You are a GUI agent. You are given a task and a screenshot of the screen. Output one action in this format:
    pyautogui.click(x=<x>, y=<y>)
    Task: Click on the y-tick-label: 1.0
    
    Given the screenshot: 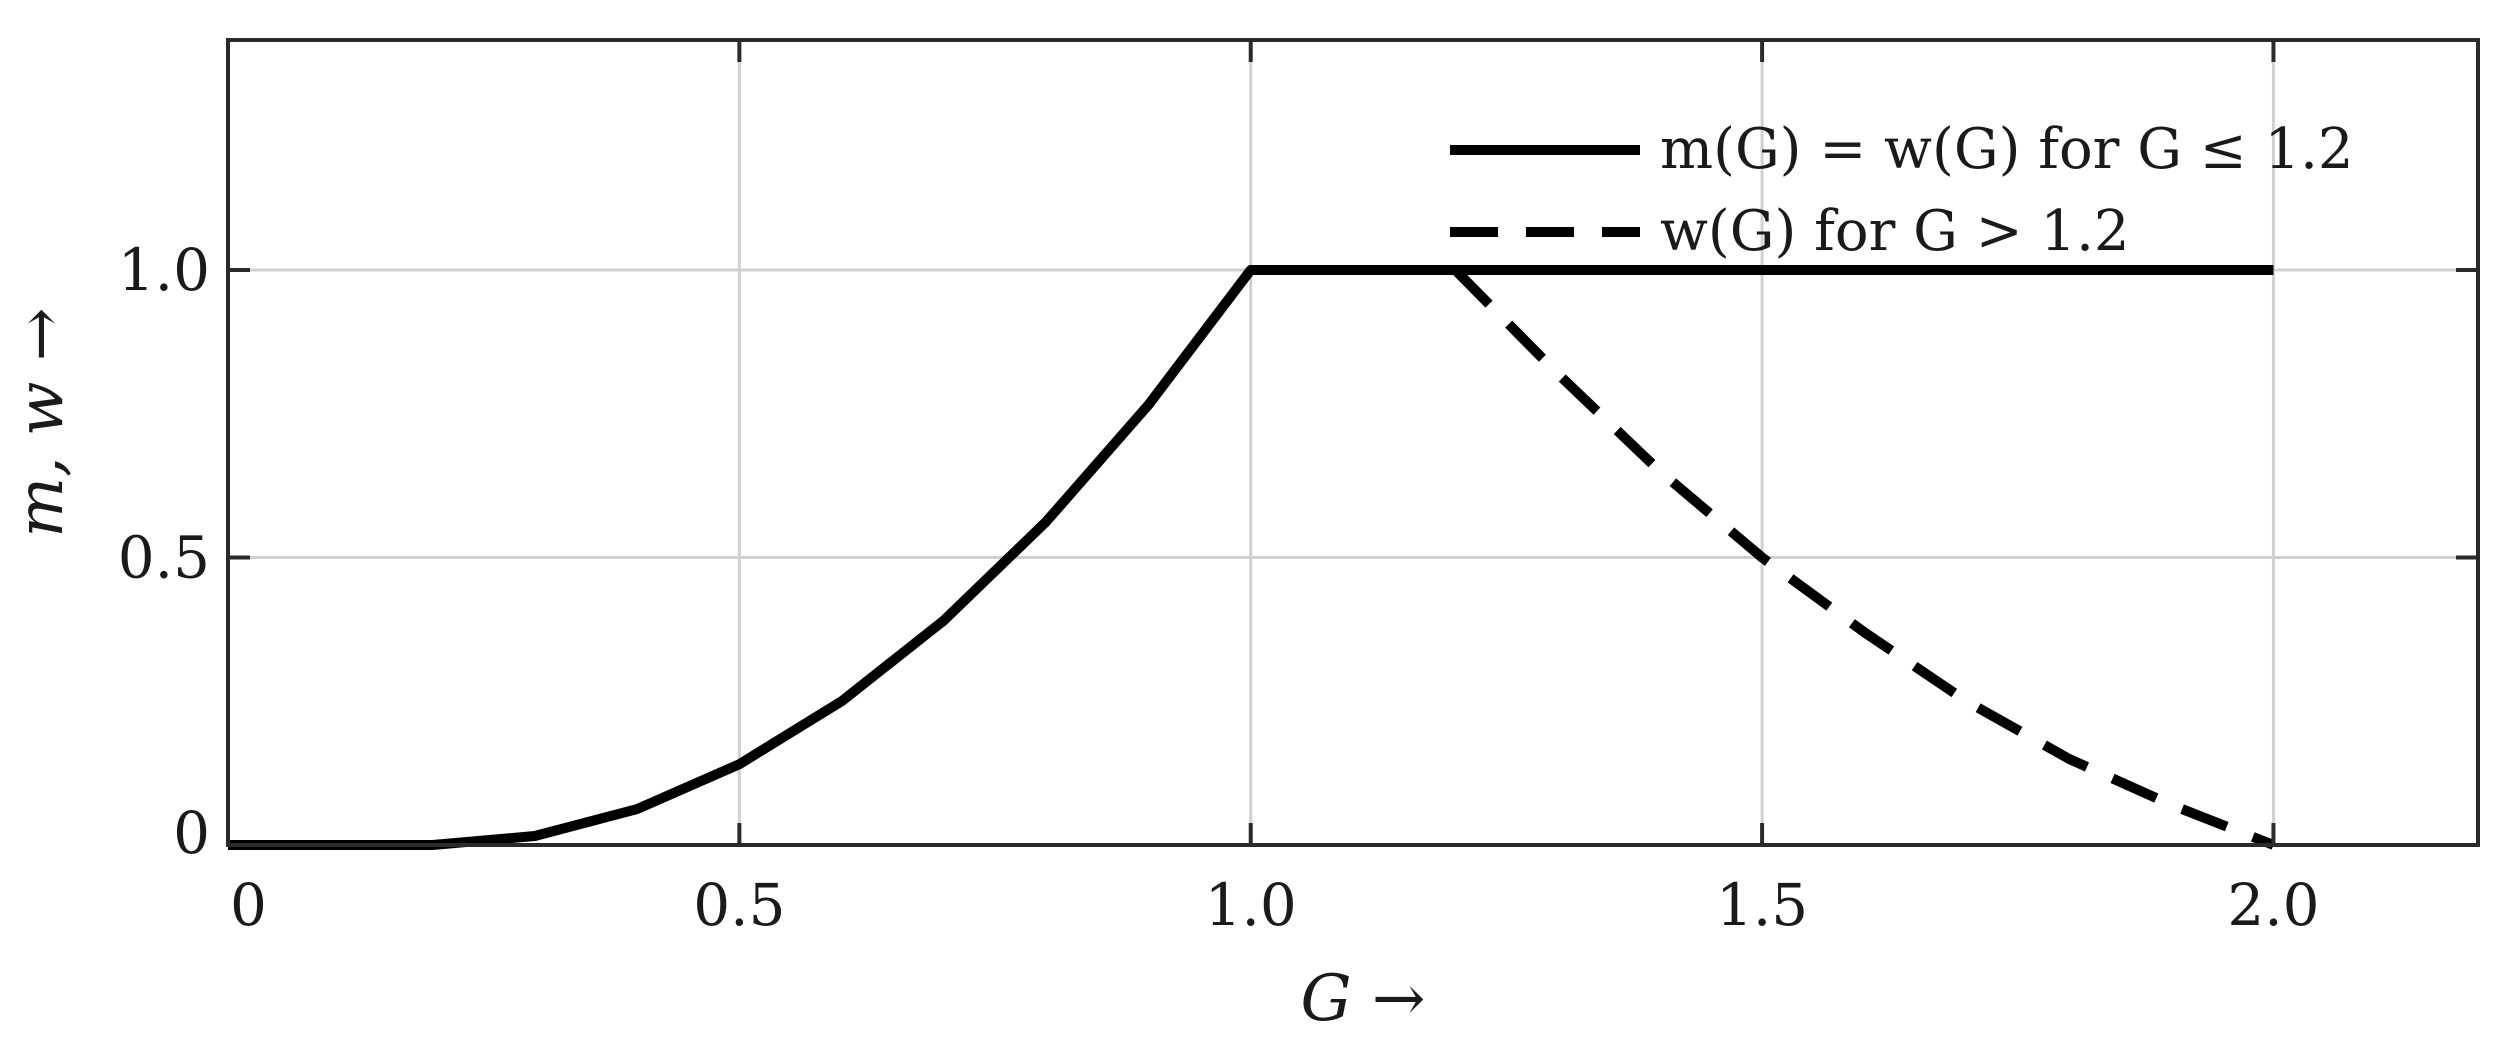 What is the action you would take?
    pyautogui.click(x=164, y=270)
    